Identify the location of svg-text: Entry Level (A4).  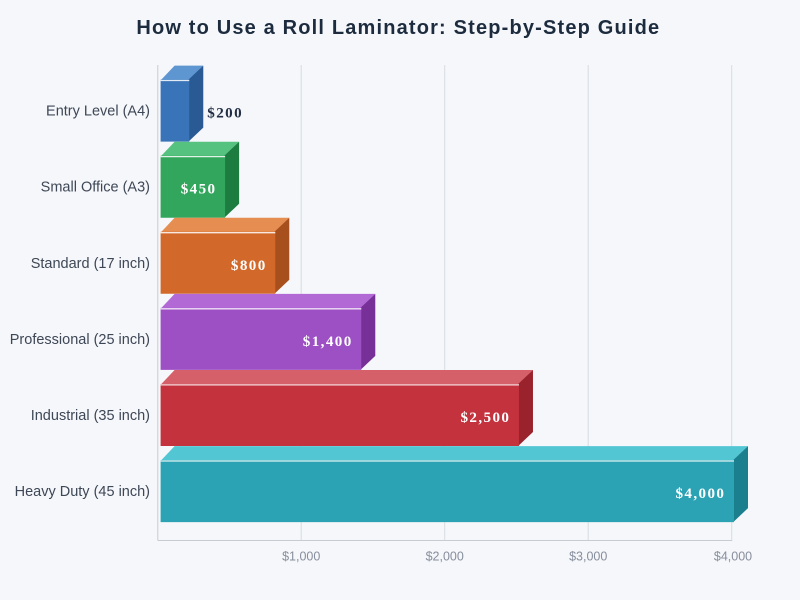
(98, 112).